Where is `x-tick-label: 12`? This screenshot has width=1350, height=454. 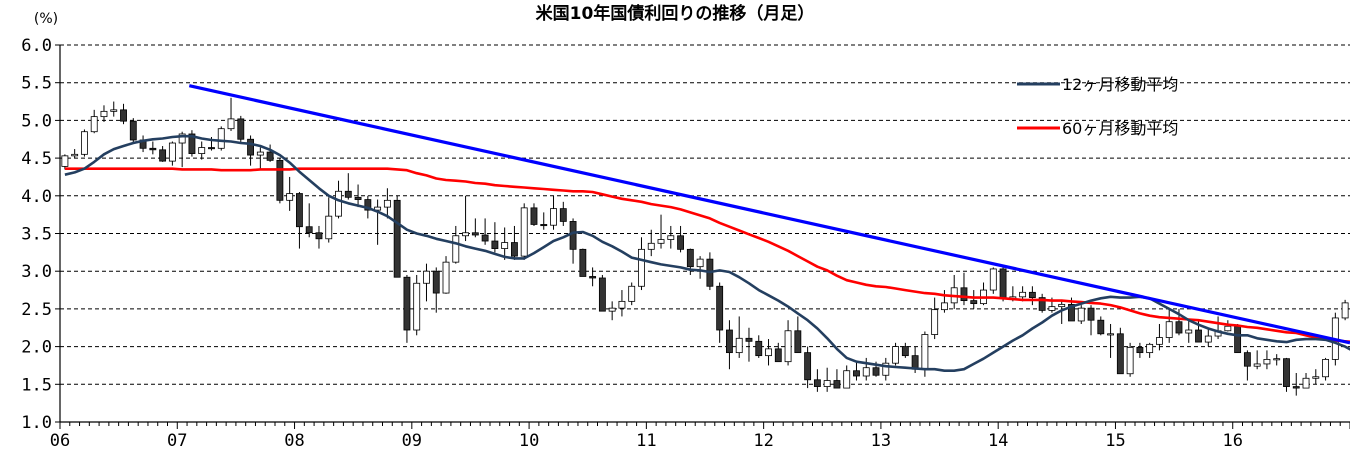 x-tick-label: 12 is located at coordinates (763, 441).